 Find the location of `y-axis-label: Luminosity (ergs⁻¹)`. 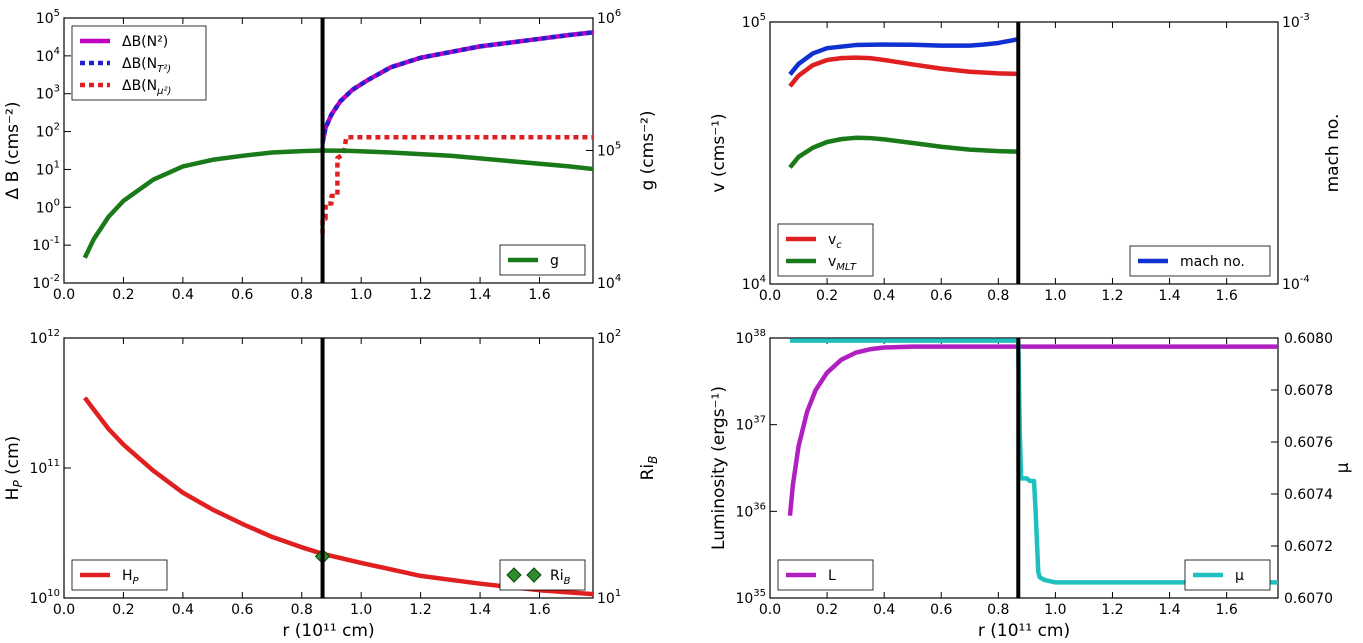

y-axis-label: Luminosity (ergs⁻¹) is located at coordinates (719, 468).